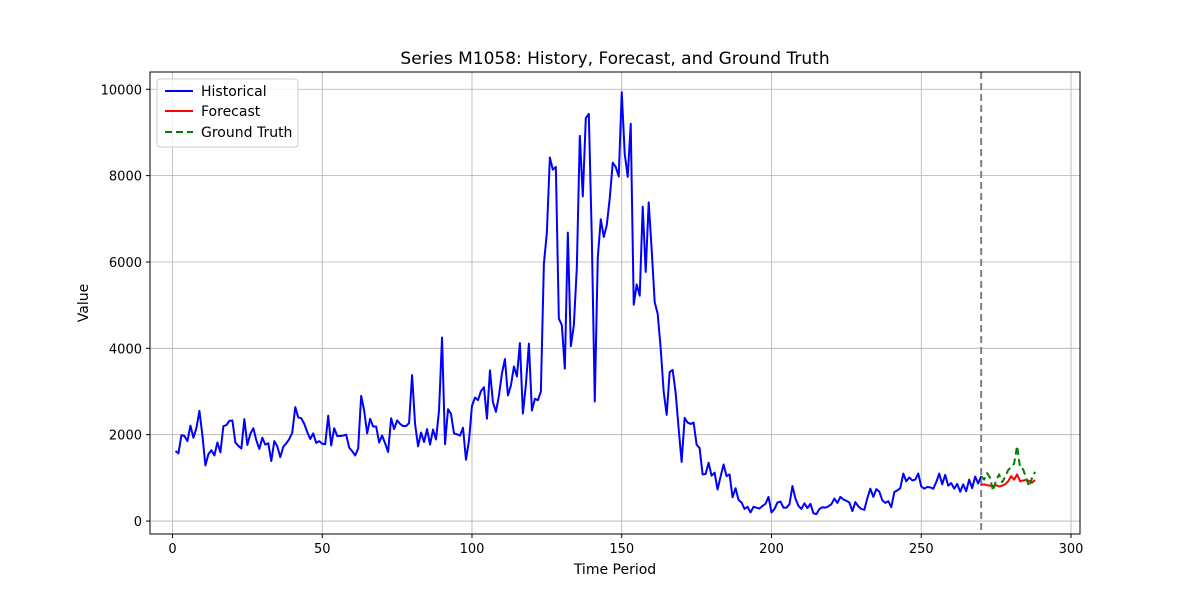 The width and height of the screenshot is (1200, 600). Describe the element at coordinates (246, 133) in the screenshot. I see `legend-label-ground-truth: Ground Truth` at that location.